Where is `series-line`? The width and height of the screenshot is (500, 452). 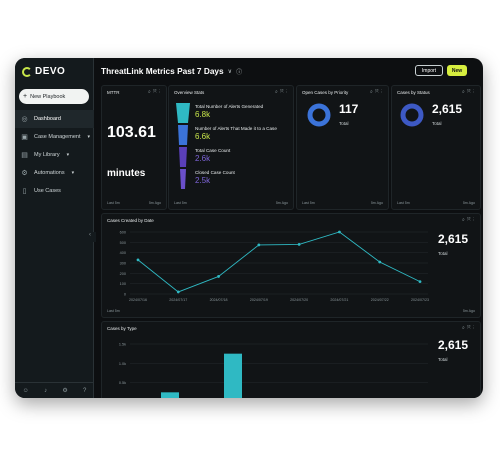 series-line is located at coordinates (279, 262).